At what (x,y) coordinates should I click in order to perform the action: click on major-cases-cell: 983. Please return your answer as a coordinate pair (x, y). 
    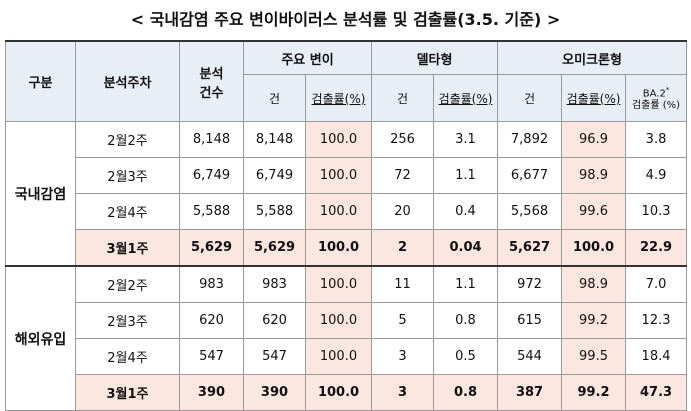
    Looking at the image, I should click on (274, 284).